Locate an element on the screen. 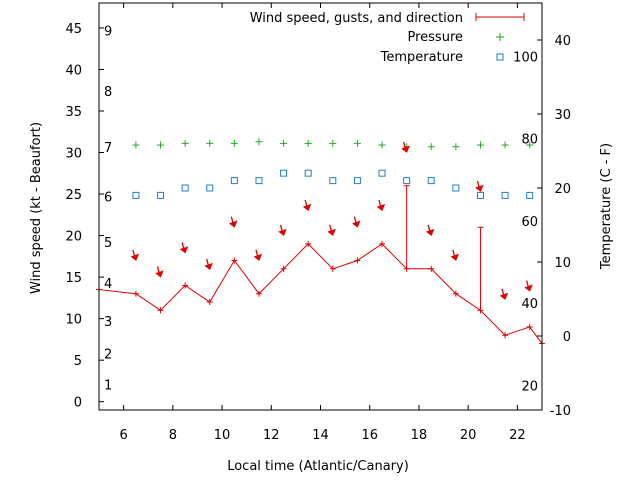  y-left-axis-title: Wind speed (kt - Beaufort) is located at coordinates (36, 208).